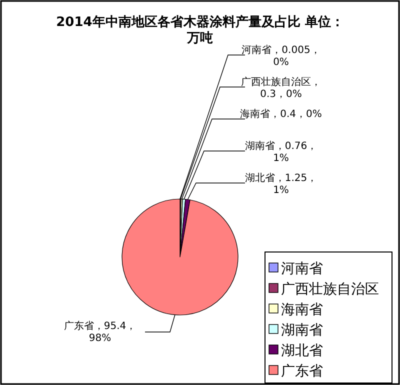 The height and width of the screenshot is (385, 400). Describe the element at coordinates (302, 351) in the screenshot. I see `legend-label: 湖北省` at that location.